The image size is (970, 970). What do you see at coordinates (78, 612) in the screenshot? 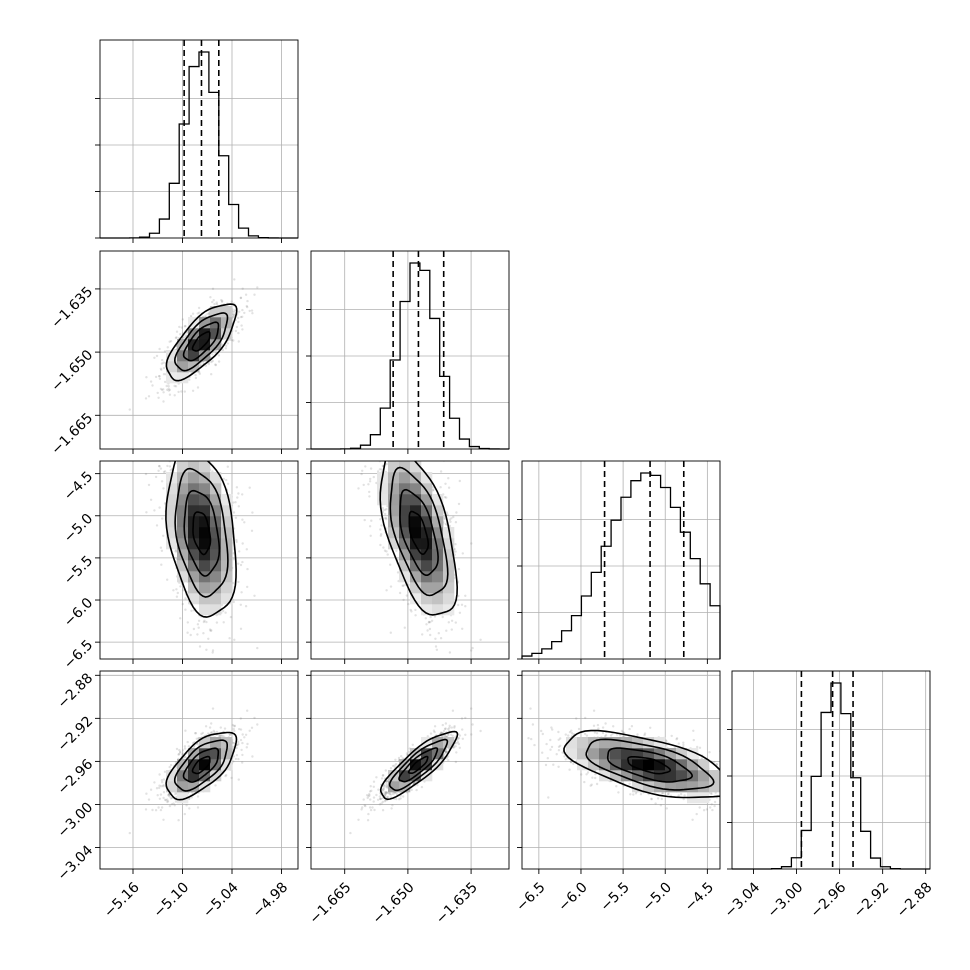
I see `y-tick-label: −6.0` at bounding box center [78, 612].